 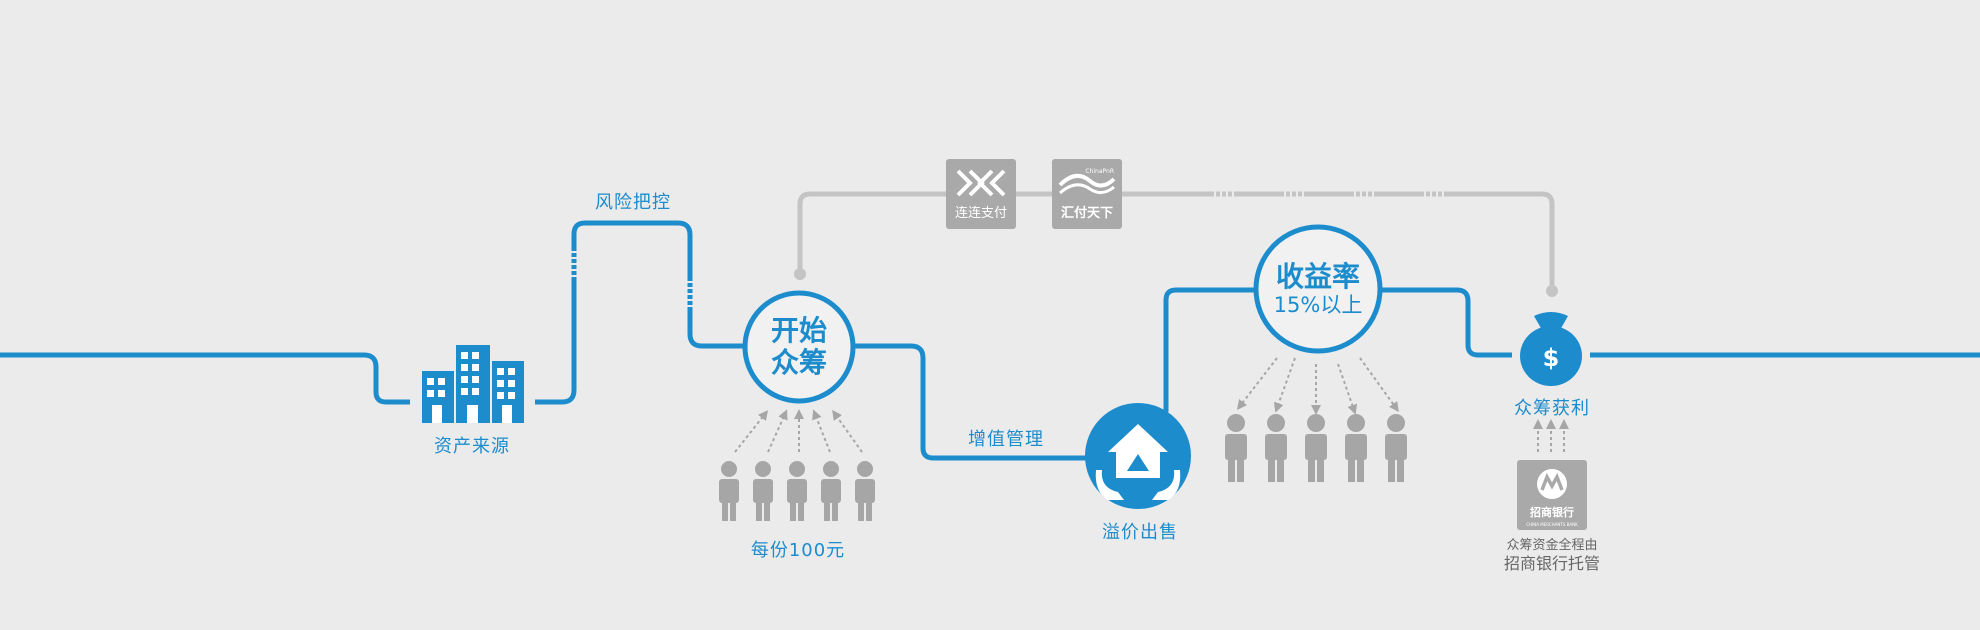 I want to click on investor-arrows-down, so click(x=1317, y=386).